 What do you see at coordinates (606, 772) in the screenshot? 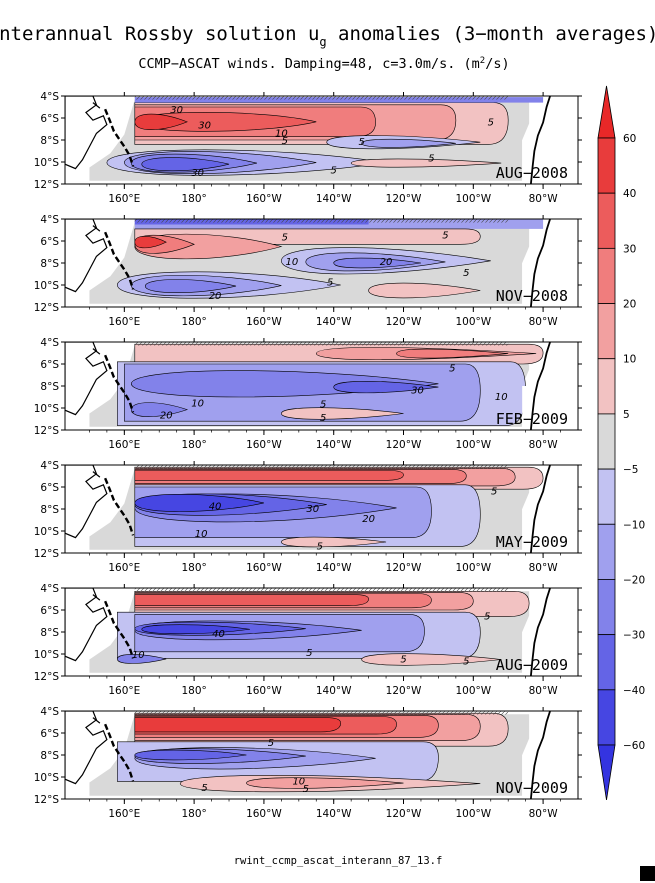
I see `colorbar-bottom-arrow` at bounding box center [606, 772].